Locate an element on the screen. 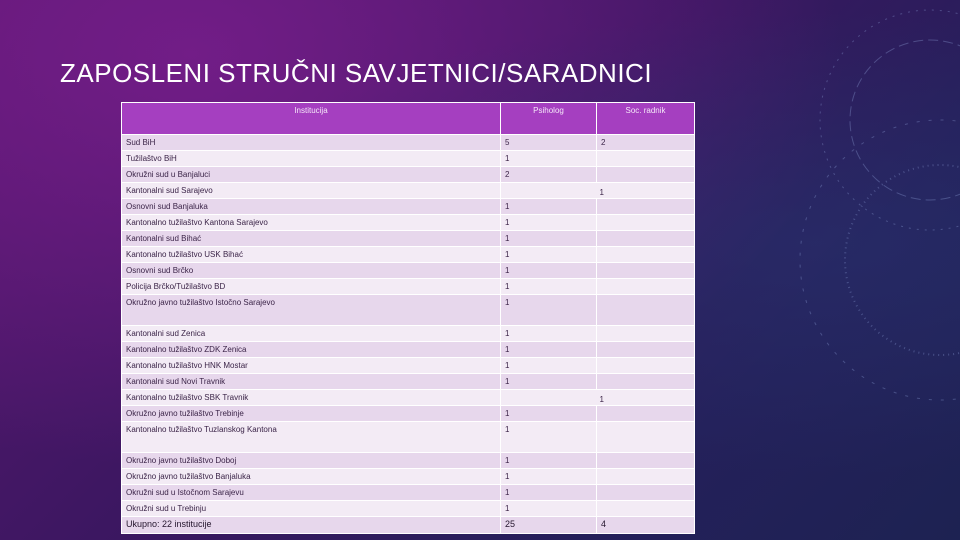 This screenshot has height=540, width=960. table-header-row: Institucija Psiholog Soc. radnik is located at coordinates (408, 118).